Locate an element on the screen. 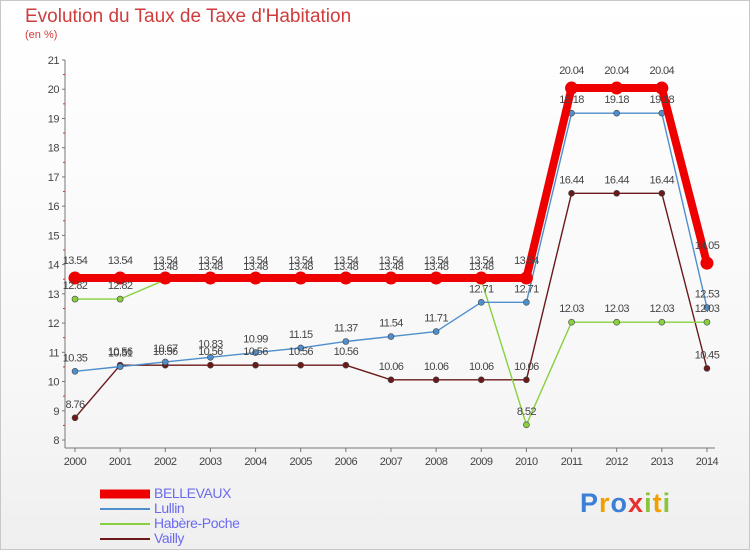 The height and width of the screenshot is (550, 750). y-tick-label: 10 is located at coordinates (54, 383).